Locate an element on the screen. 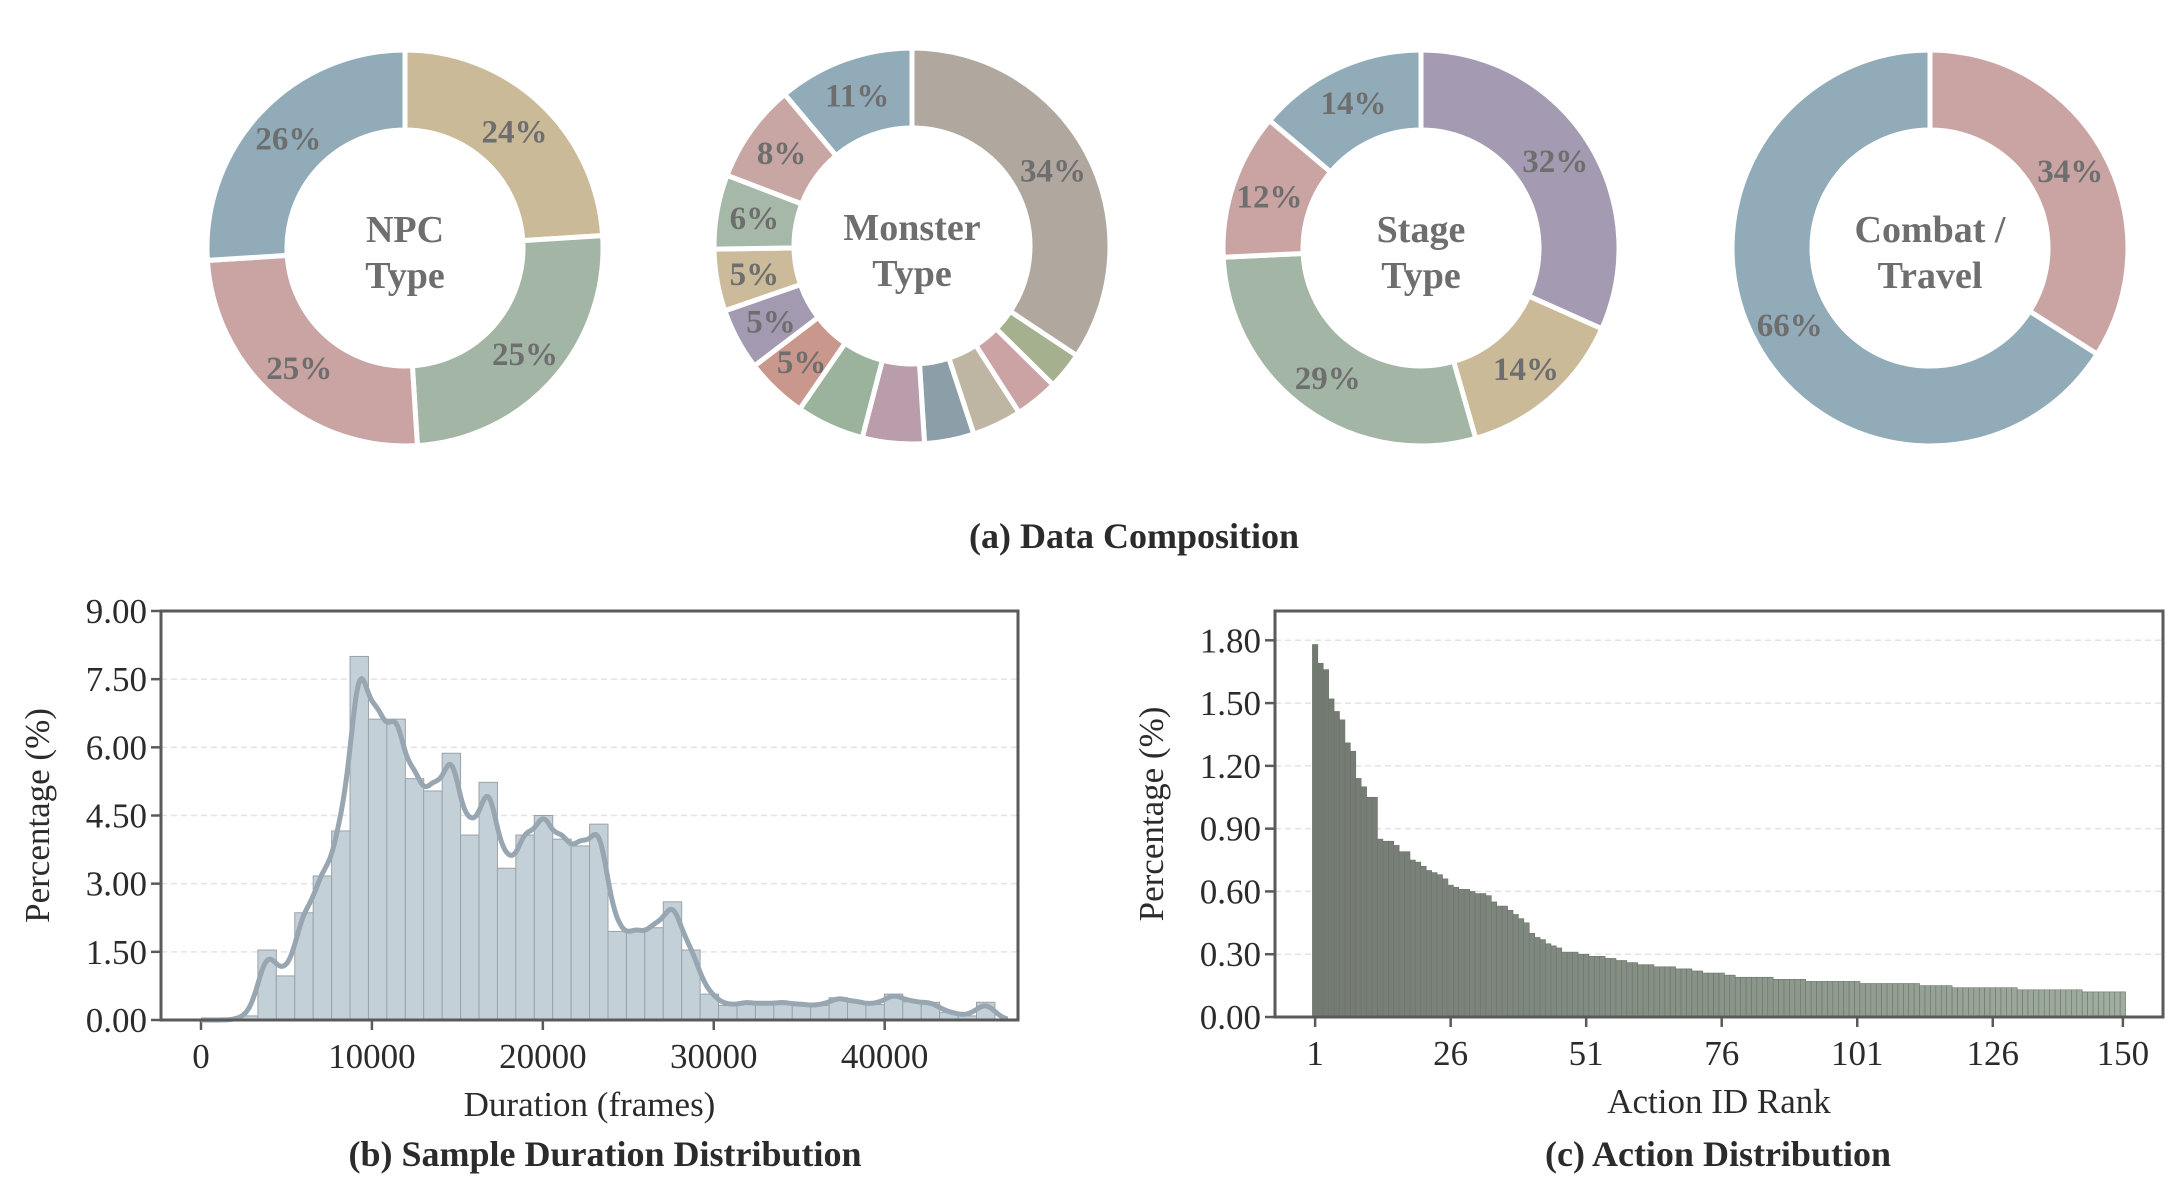 This screenshot has width=2184, height=1189. slice-label: 26% is located at coordinates (288, 139).